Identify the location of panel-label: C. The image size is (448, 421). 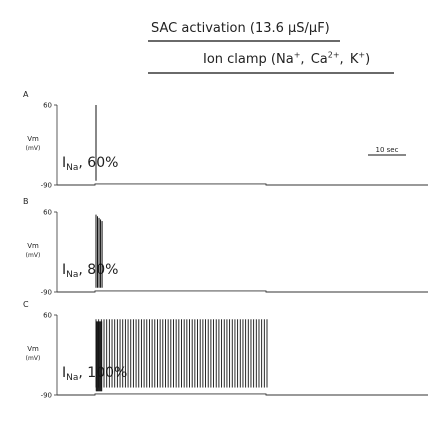
(26, 304).